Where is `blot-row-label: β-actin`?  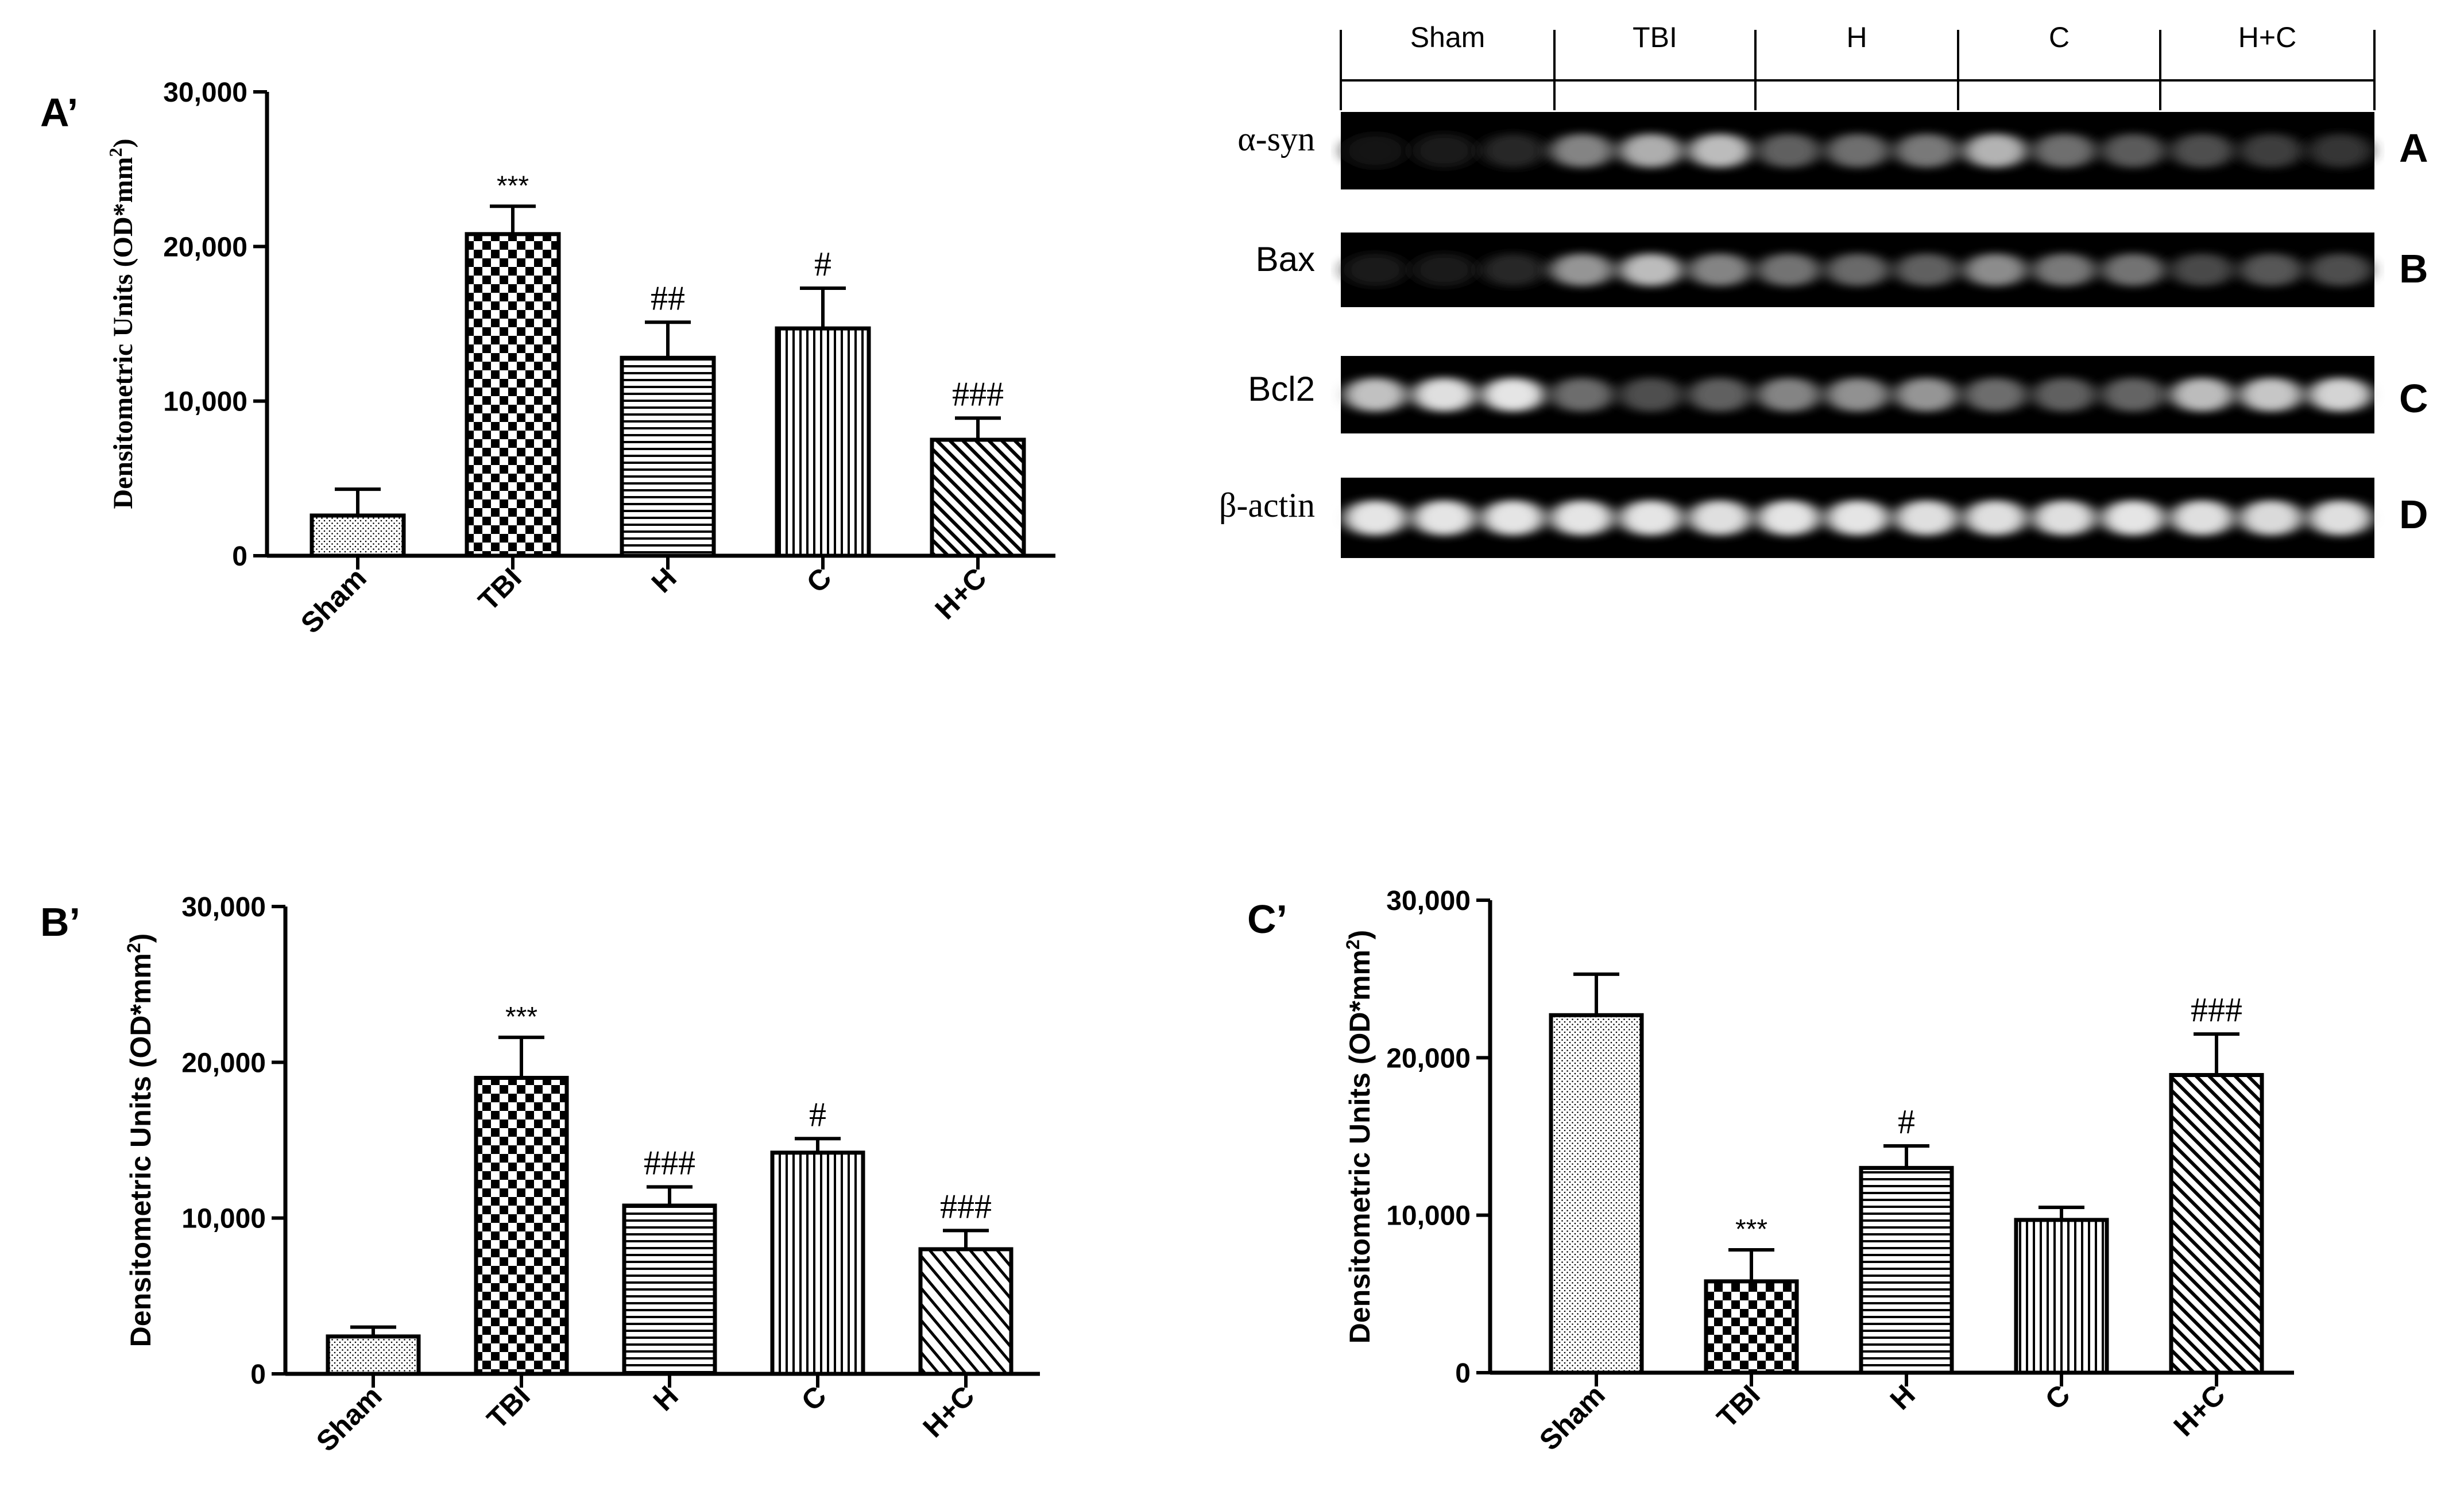
blot-row-label: β-actin is located at coordinates (1267, 505).